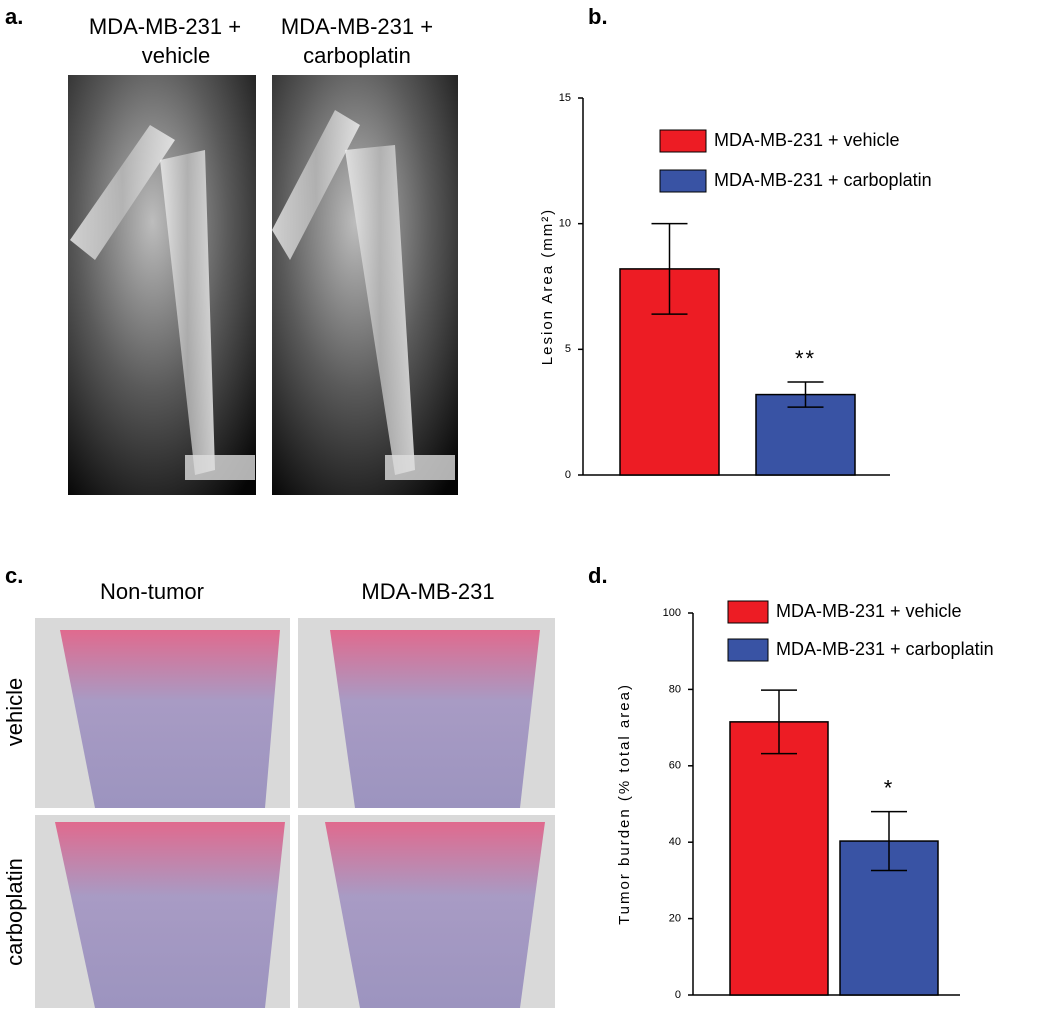 Image resolution: width=1046 pixels, height=1011 pixels. Describe the element at coordinates (598, 16) in the screenshot. I see `panel-label: b.` at that location.